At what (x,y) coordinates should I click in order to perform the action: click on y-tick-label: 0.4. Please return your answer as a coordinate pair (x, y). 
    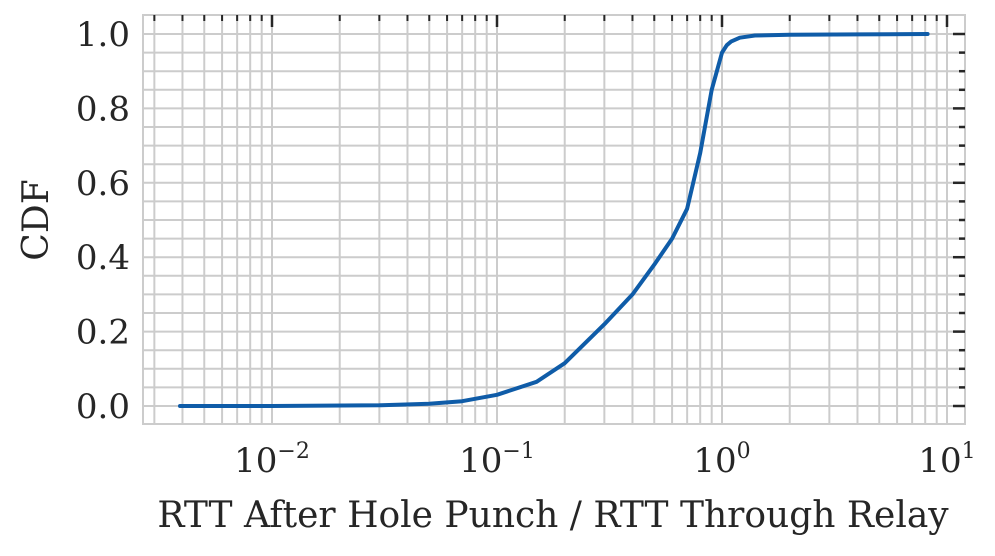
    Looking at the image, I should click on (103, 258).